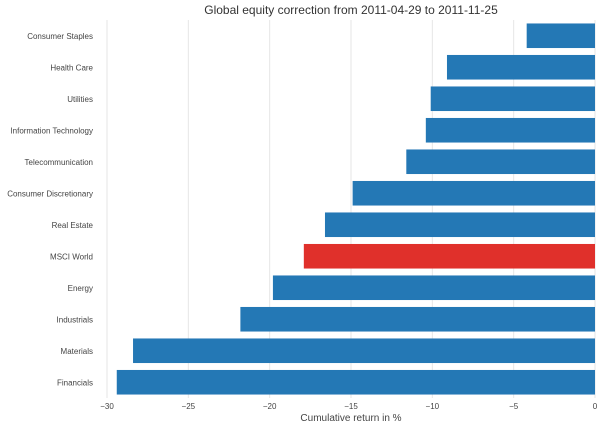  Describe the element at coordinates (60, 36) in the screenshot. I see `category-label: Consumer Staples` at that location.